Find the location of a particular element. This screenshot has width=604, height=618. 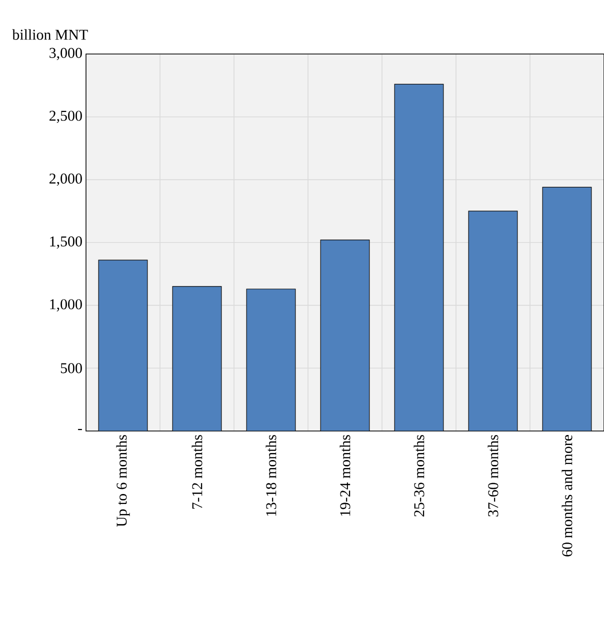

y-axis-title: billion MNT is located at coordinates (50, 34).